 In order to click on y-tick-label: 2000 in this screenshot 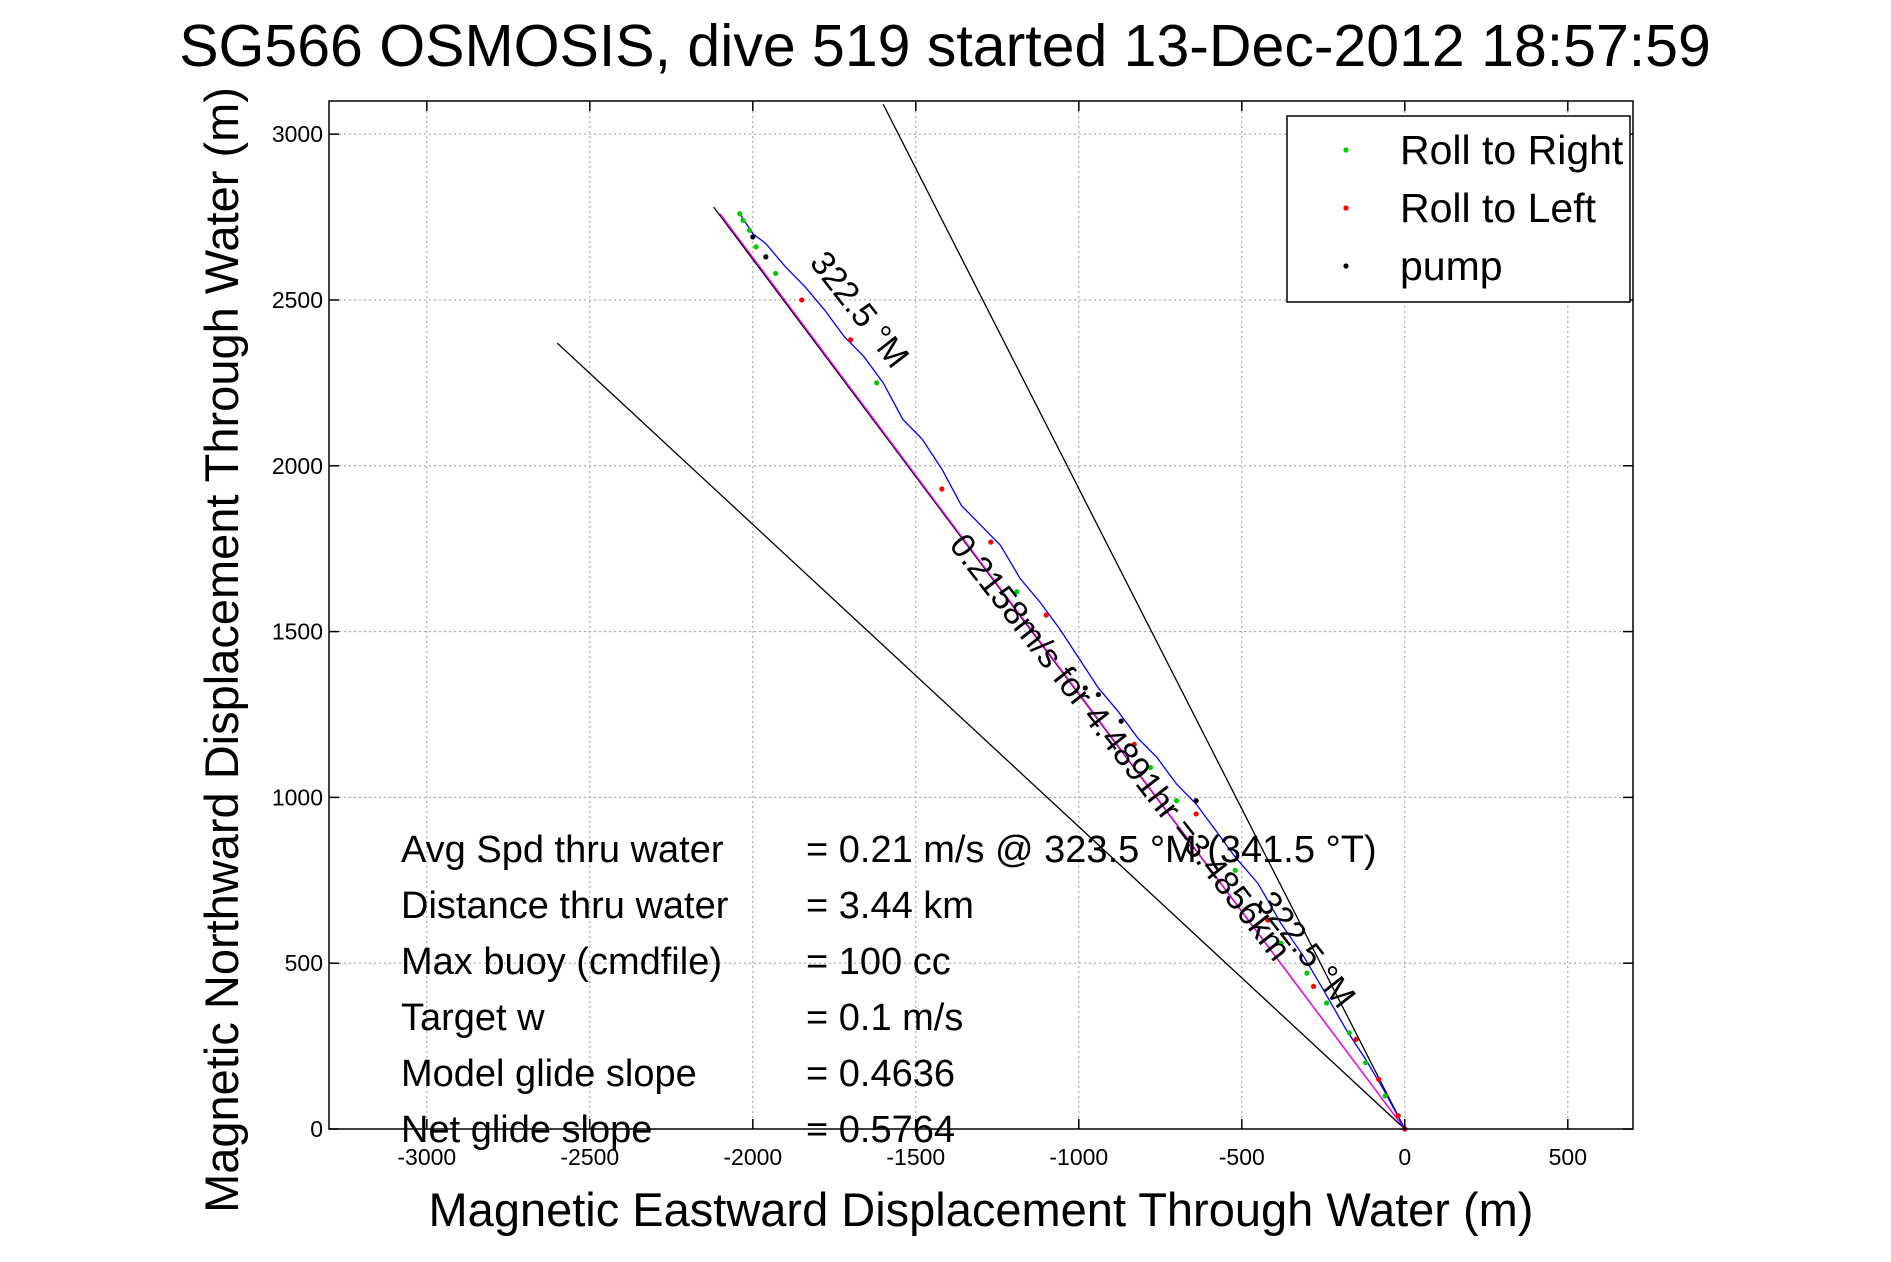, I will do `click(297, 466)`.